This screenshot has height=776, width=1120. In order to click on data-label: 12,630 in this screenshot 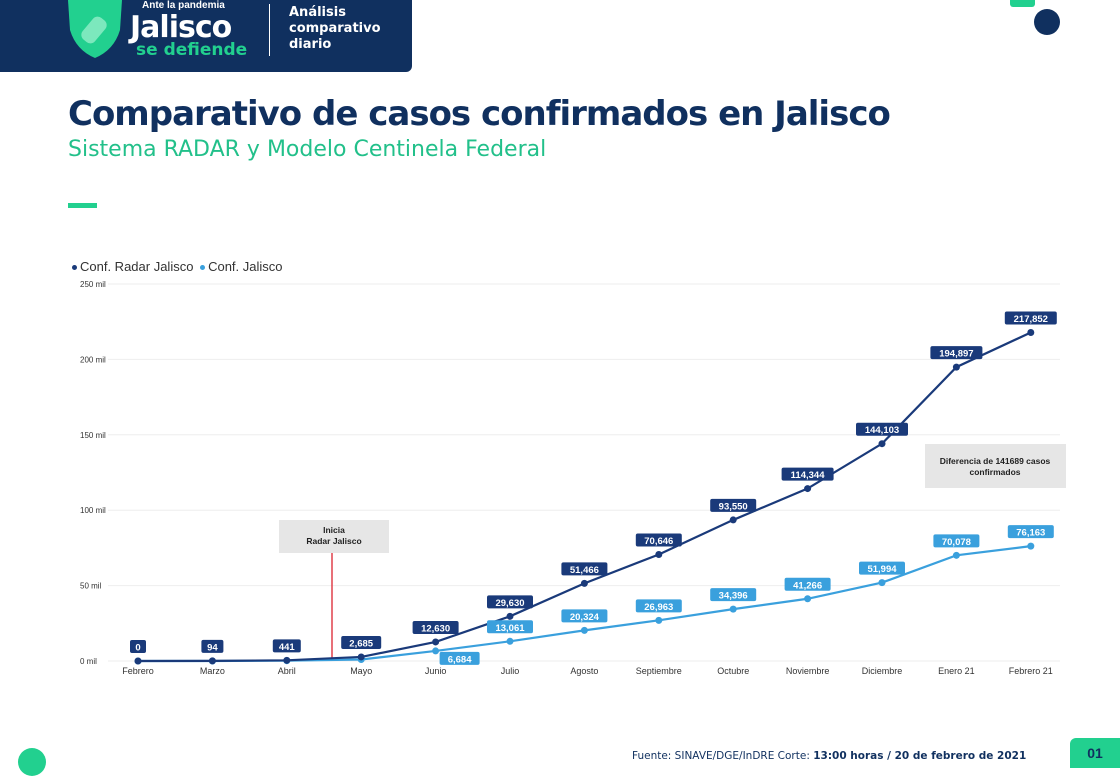, I will do `click(435, 628)`.